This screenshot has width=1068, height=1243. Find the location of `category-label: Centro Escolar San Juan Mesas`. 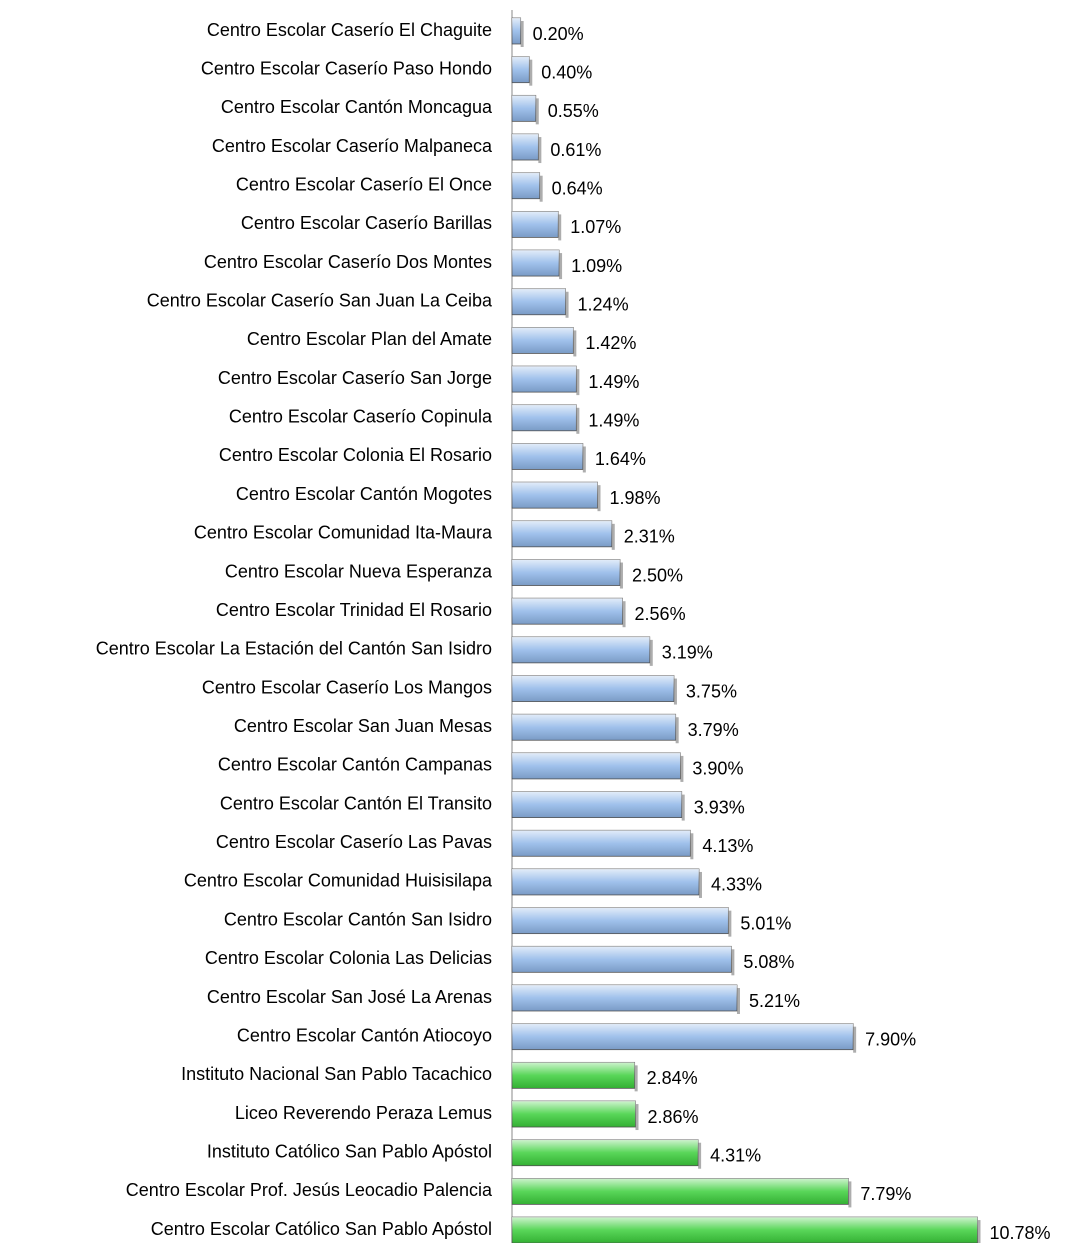

category-label: Centro Escolar San Juan Mesas is located at coordinates (363, 726).